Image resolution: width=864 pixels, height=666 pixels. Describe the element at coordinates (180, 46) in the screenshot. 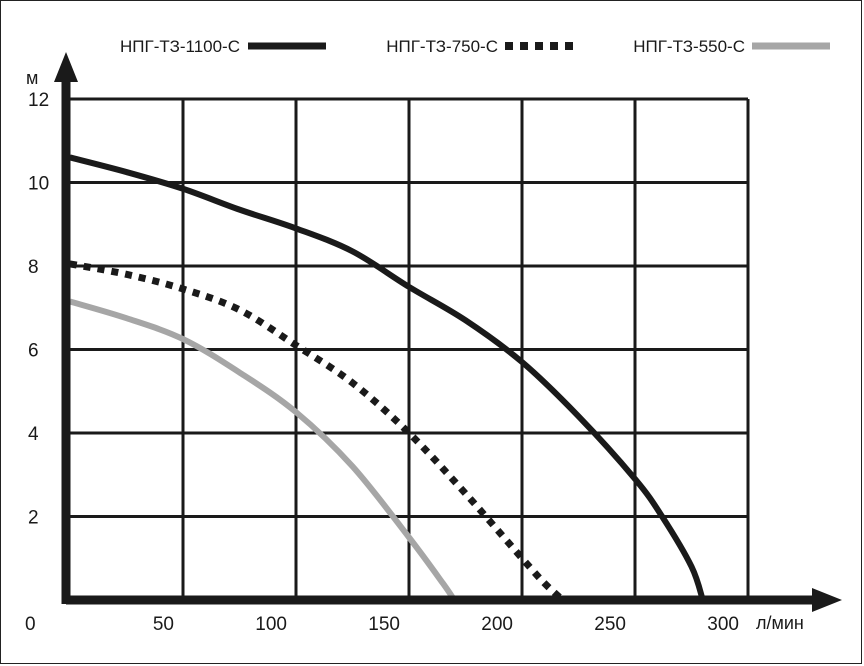

I see `legend-label: НПГ-ТЗ-1100-С` at that location.